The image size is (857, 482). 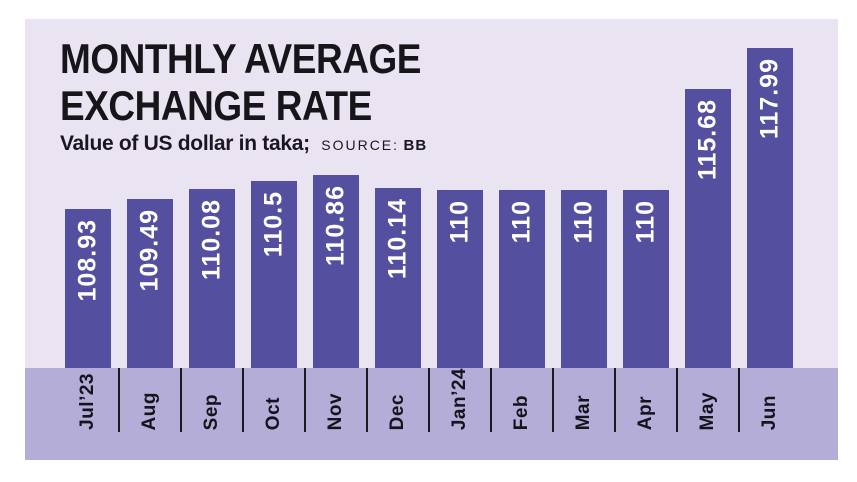 I want to click on bar: 115.68, so click(x=708, y=228).